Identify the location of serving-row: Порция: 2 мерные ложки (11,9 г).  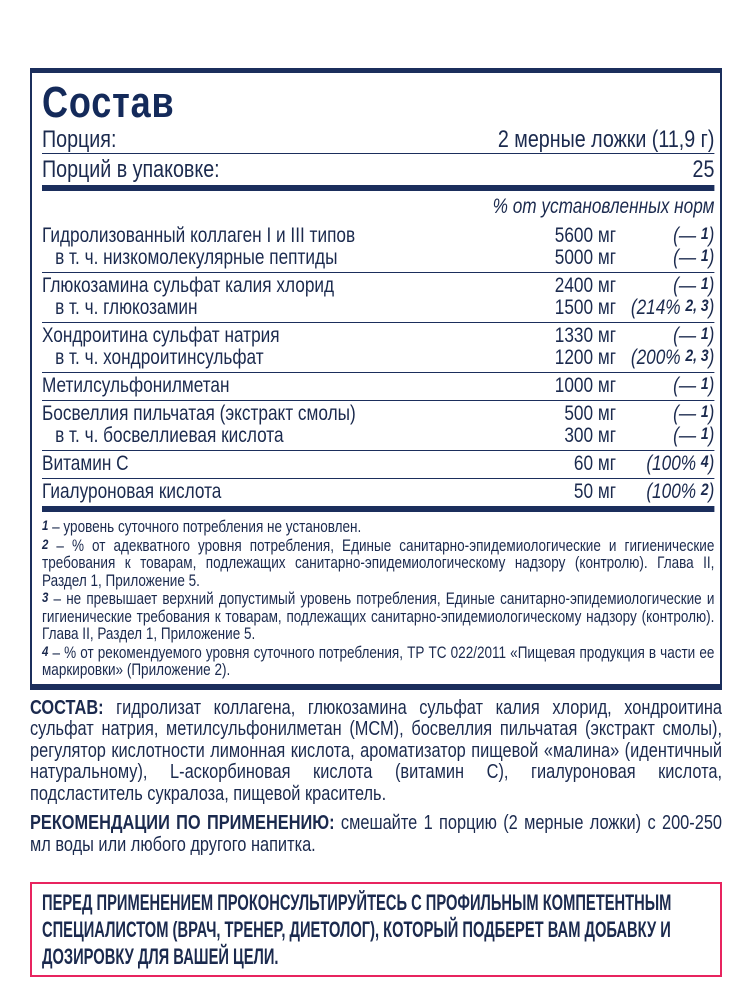
(378, 140).